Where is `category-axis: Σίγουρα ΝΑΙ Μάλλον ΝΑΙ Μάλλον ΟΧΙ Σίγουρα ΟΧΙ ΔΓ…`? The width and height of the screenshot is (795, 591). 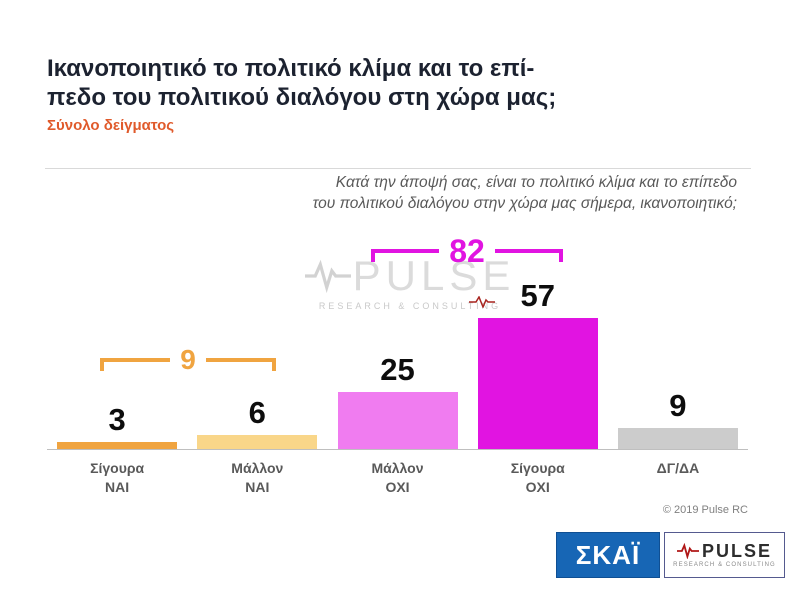 category-axis: Σίγουρα ΝΑΙ Μάλλον ΝΑΙ Μάλλον ΟΧΙ Σίγουρα ΟΧΙ ΔΓ… is located at coordinates (397, 478).